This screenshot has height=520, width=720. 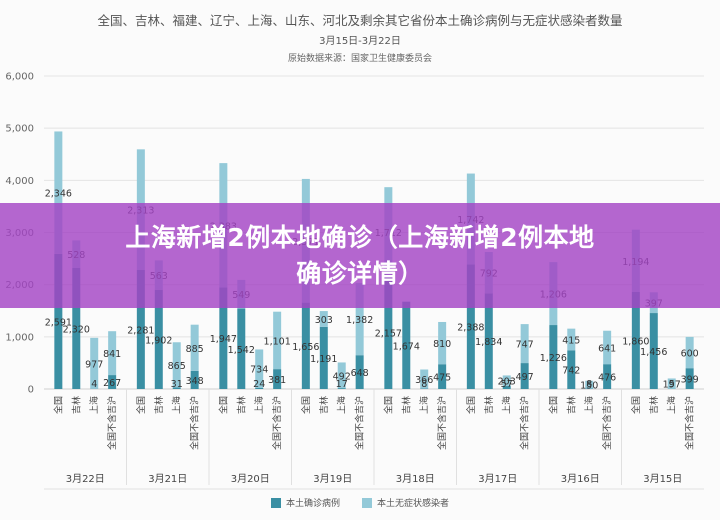 I want to click on data-label-confirmed: 1,860, so click(x=635, y=341).